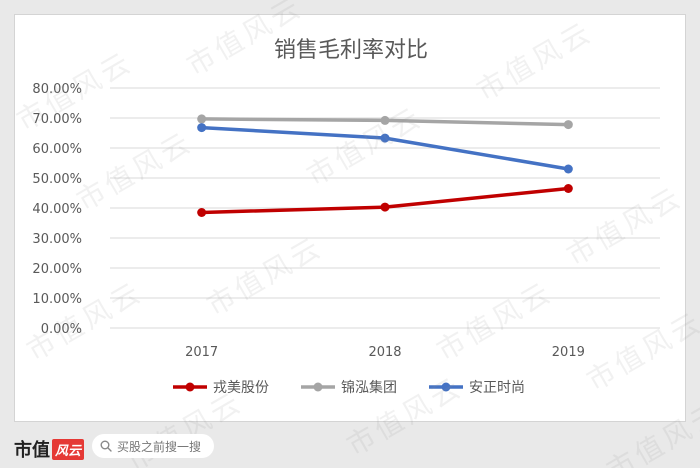  I want to click on x-tick-label: 2017, so click(201, 352).